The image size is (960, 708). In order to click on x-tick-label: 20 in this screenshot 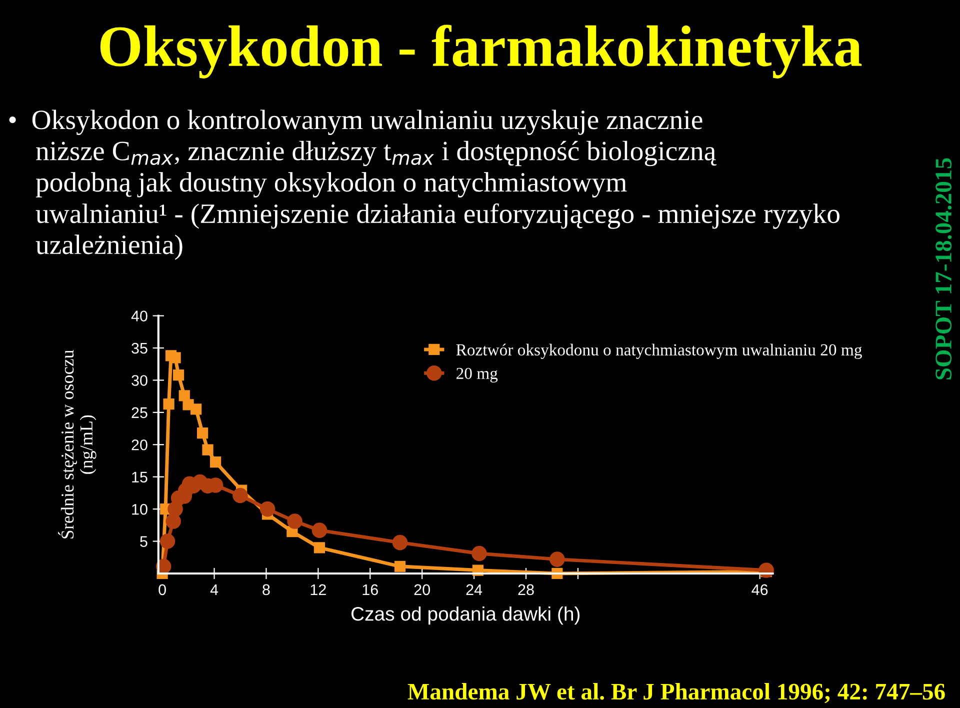, I will do `click(422, 590)`.